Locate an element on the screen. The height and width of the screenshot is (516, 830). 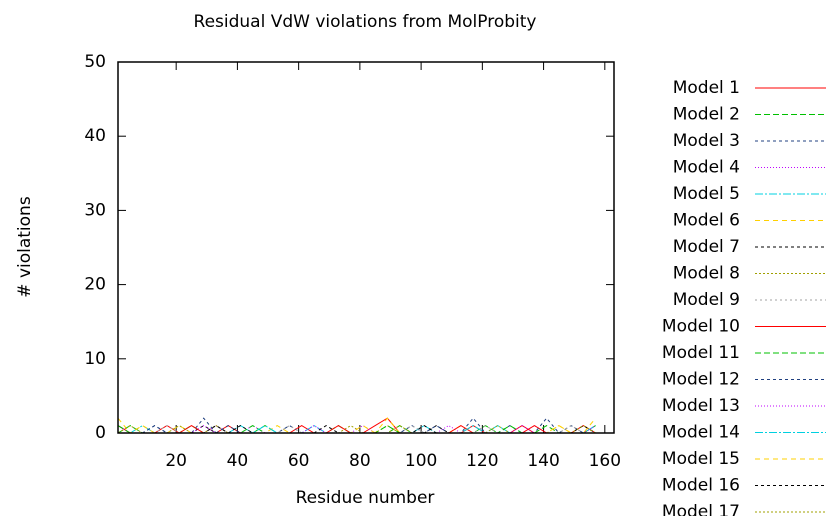
legend-label: Model 1 is located at coordinates (706, 88).